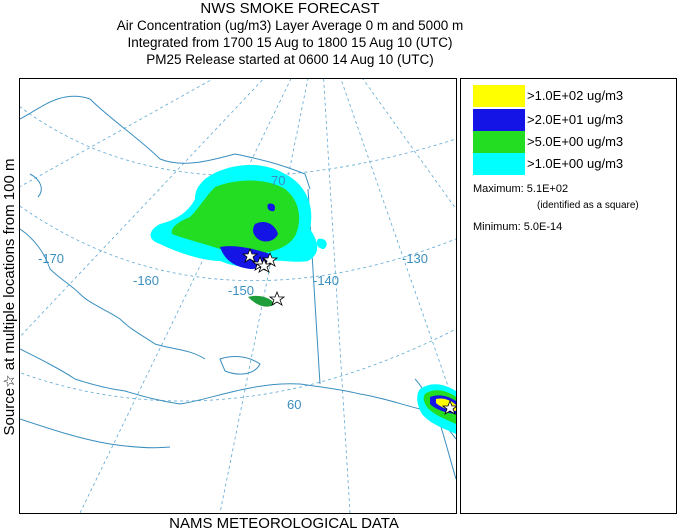 The height and width of the screenshot is (532, 678). I want to click on longitude-label: -150, so click(241, 290).